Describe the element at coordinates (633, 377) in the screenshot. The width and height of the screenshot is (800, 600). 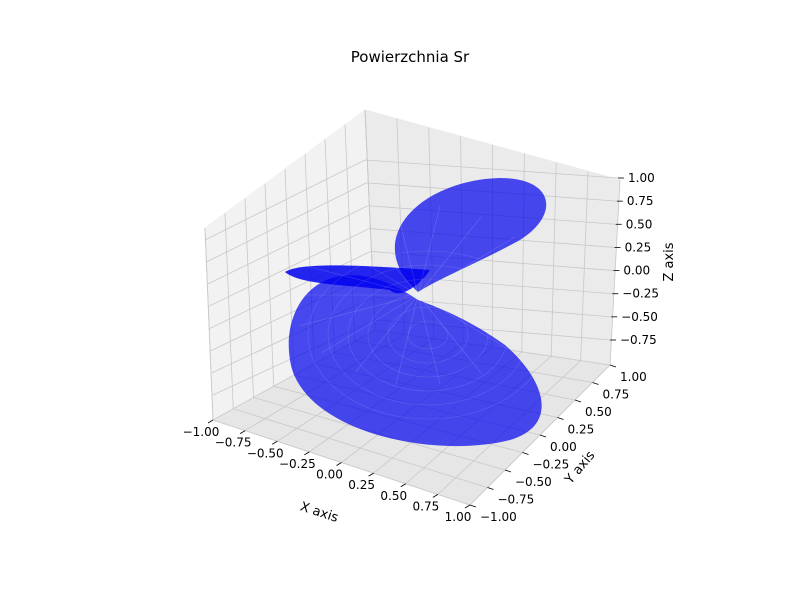
I see `y-tick-label: 1.00` at that location.